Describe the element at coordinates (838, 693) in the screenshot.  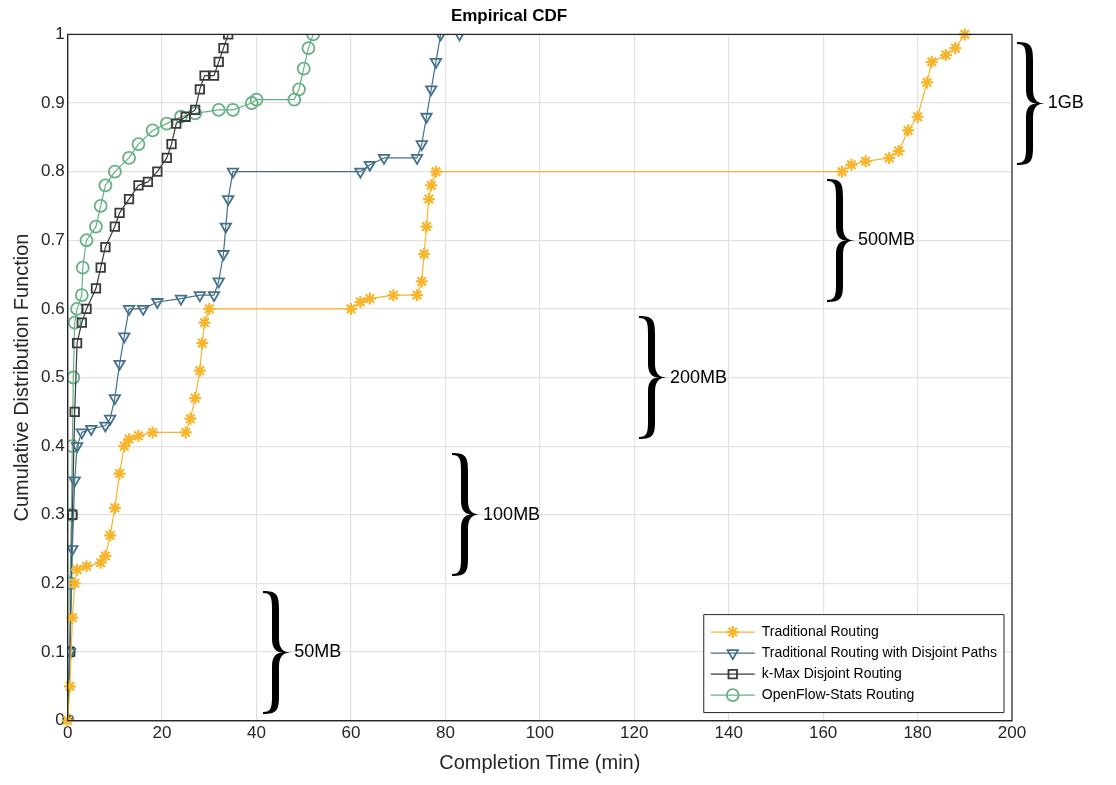
I see `legend-label: OpenFlow-Stats Routing` at that location.